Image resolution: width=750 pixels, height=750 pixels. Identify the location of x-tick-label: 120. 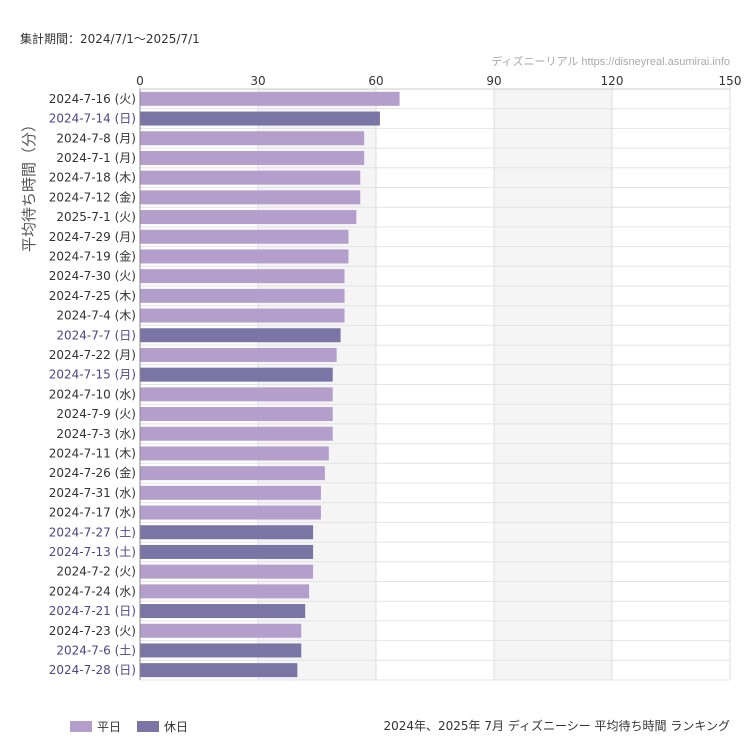
(612, 81).